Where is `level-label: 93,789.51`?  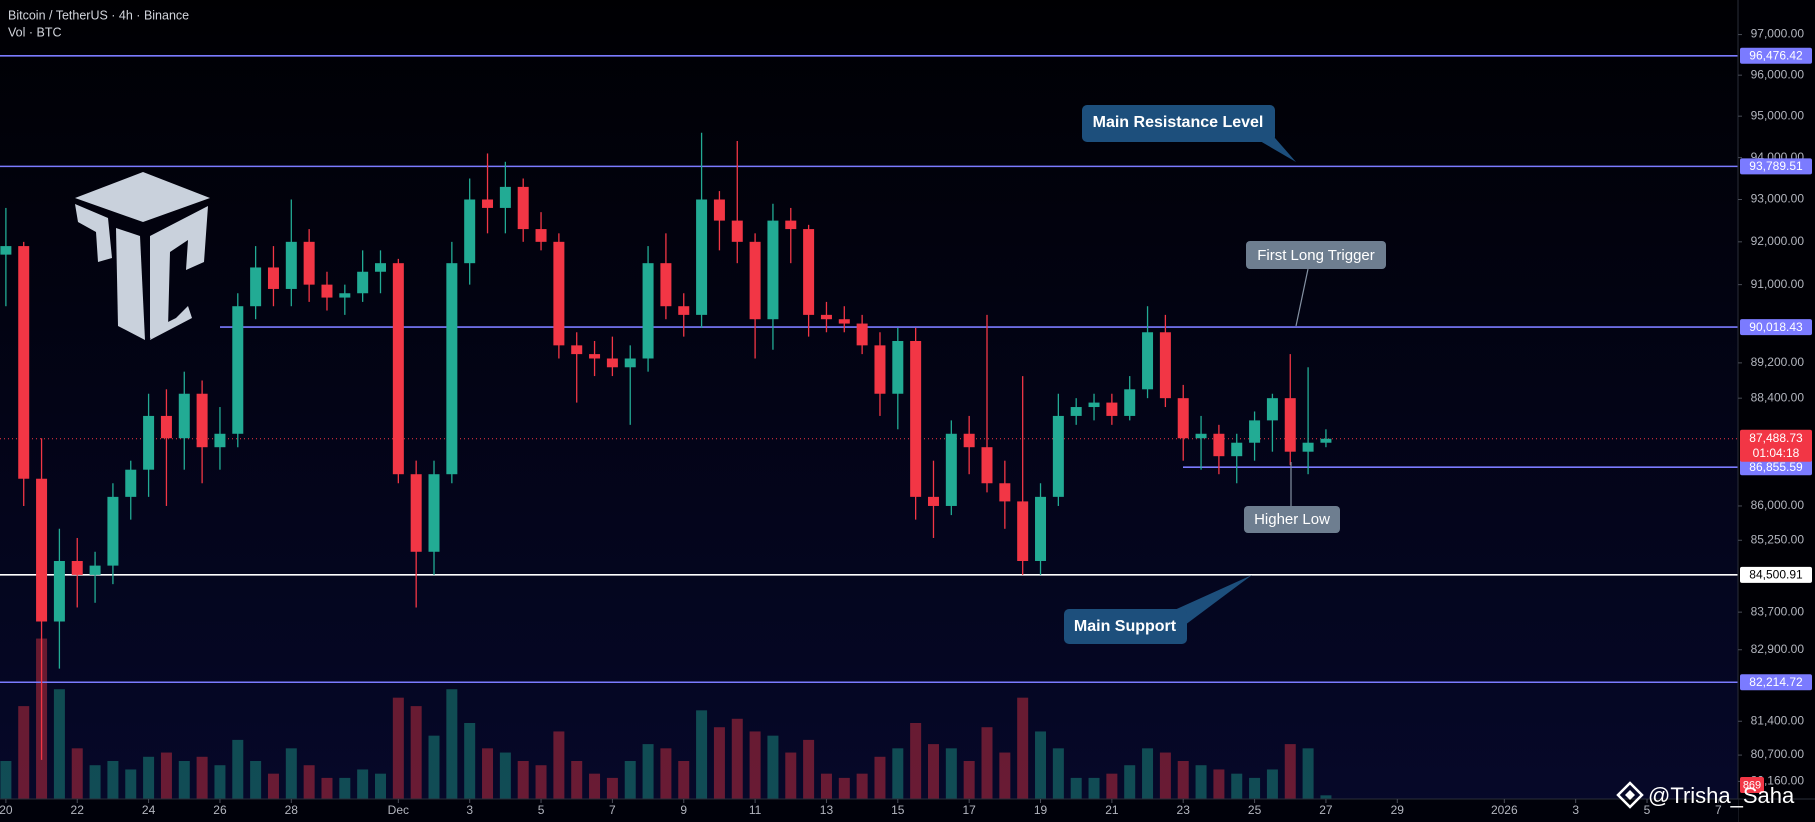 level-label: 93,789.51 is located at coordinates (1776, 166).